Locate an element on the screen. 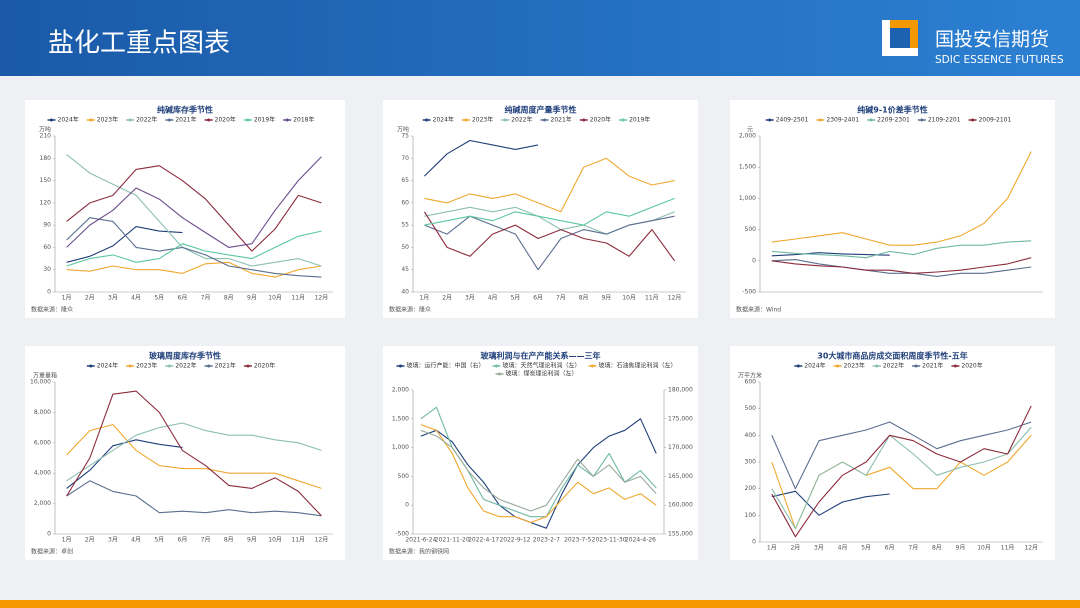  y-tick-label: 6,000 is located at coordinates (42, 442).